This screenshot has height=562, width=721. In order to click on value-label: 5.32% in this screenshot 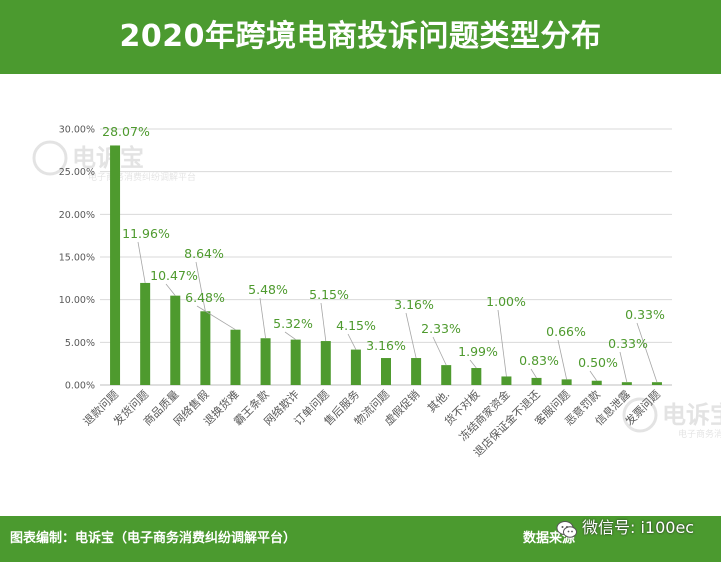, I will do `click(293, 323)`.